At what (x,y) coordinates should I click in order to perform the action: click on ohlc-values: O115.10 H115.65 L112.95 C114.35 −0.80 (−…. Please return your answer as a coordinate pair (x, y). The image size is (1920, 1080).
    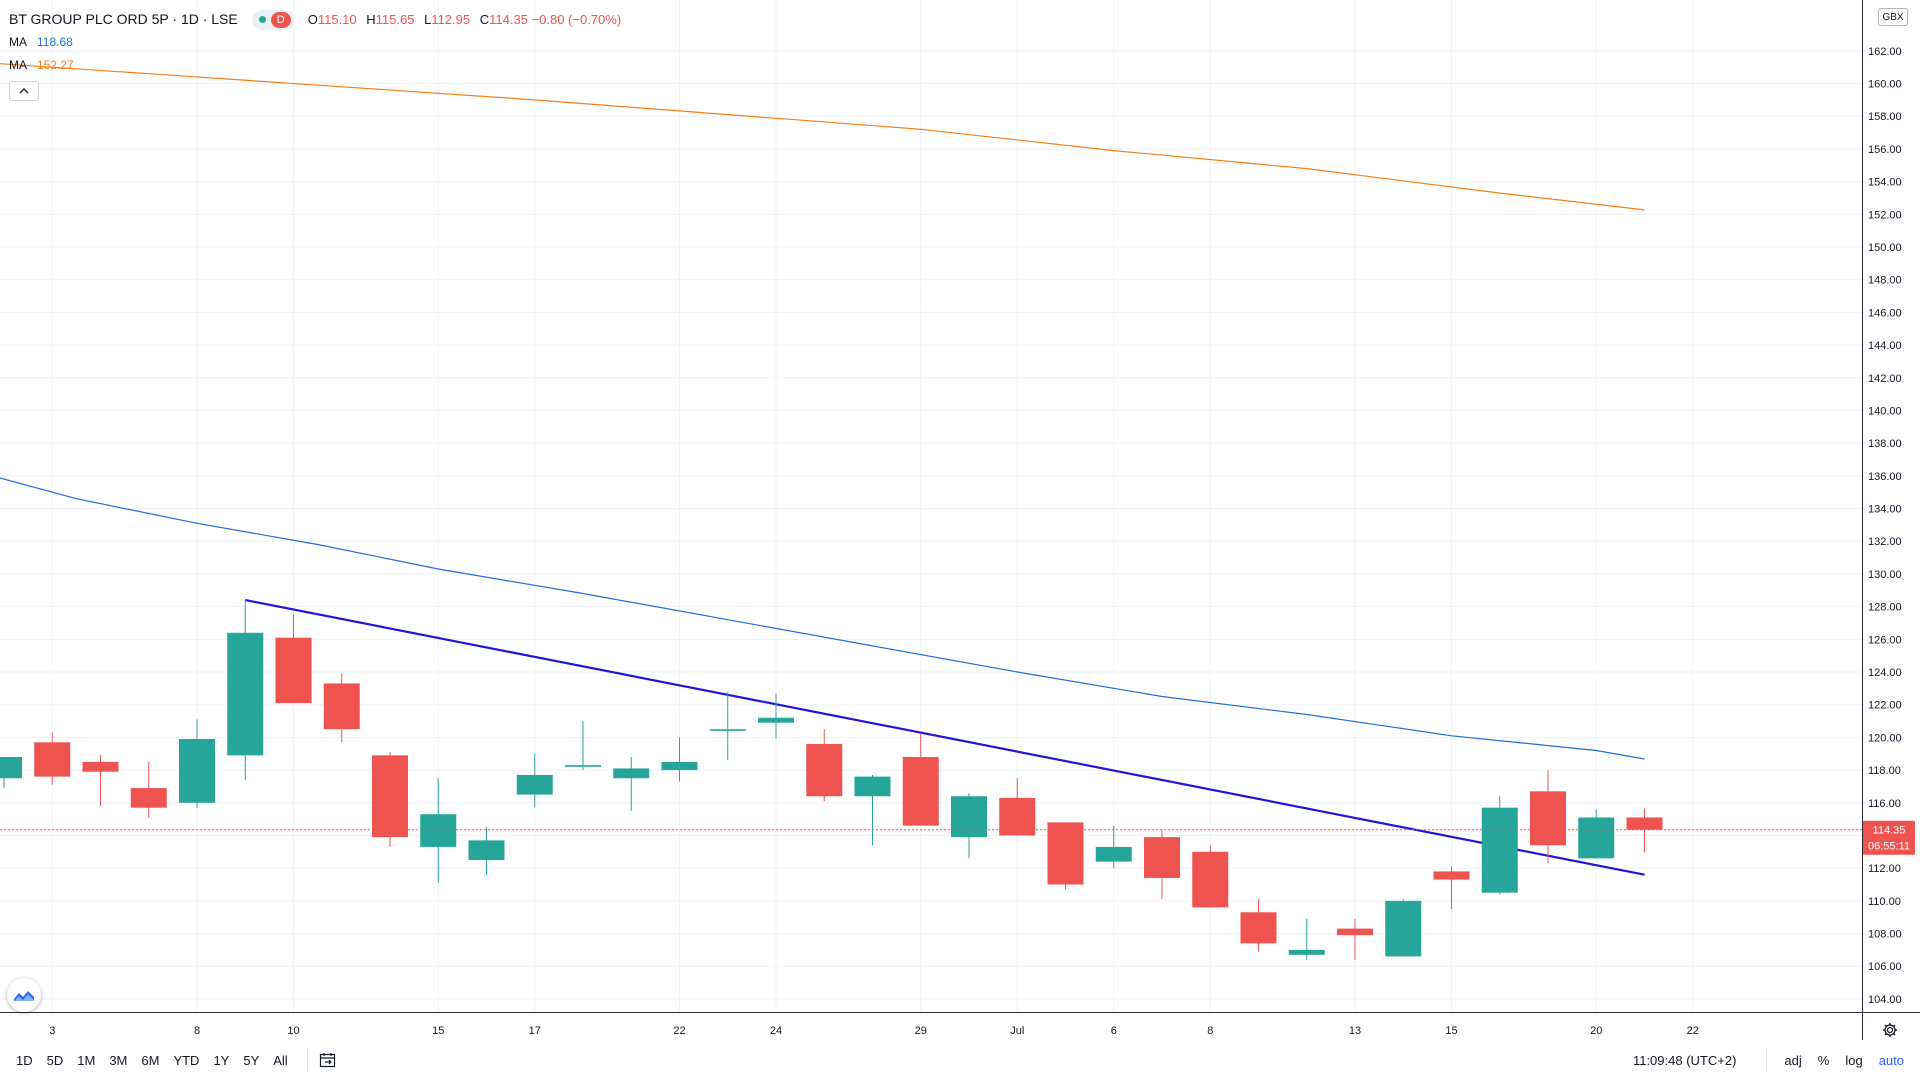
    Looking at the image, I should click on (464, 19).